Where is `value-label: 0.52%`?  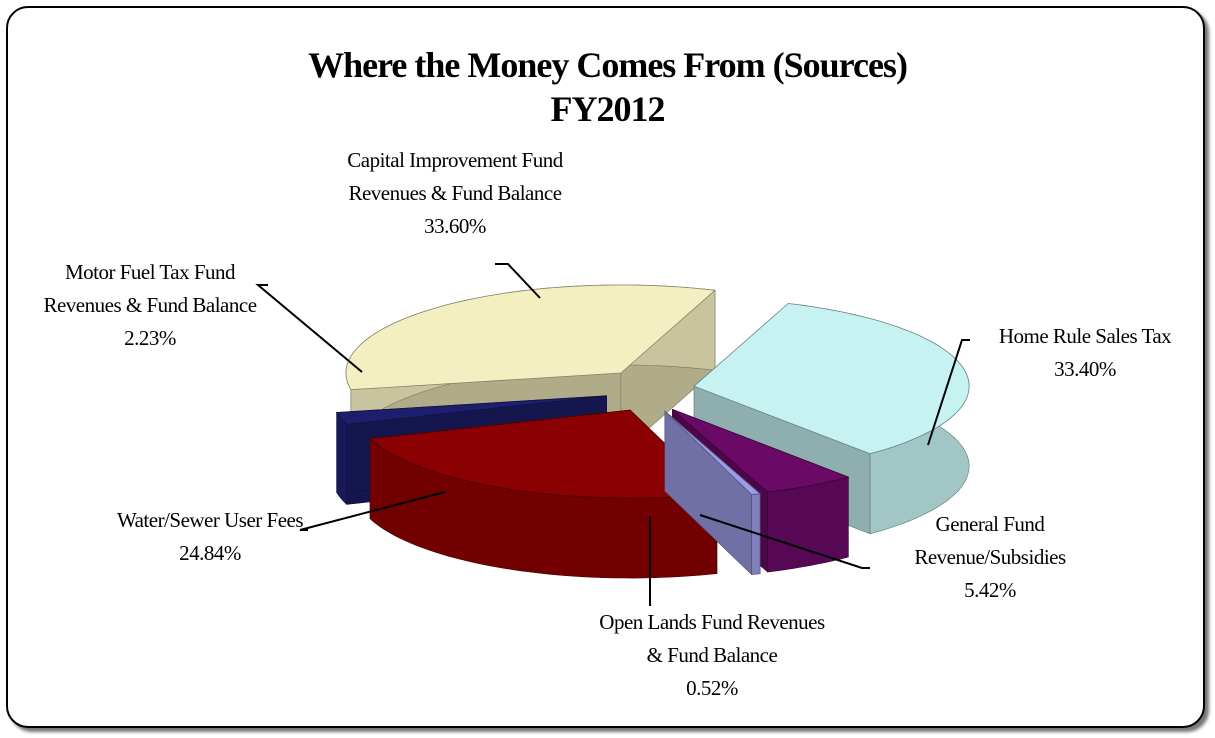
value-label: 0.52% is located at coordinates (712, 688).